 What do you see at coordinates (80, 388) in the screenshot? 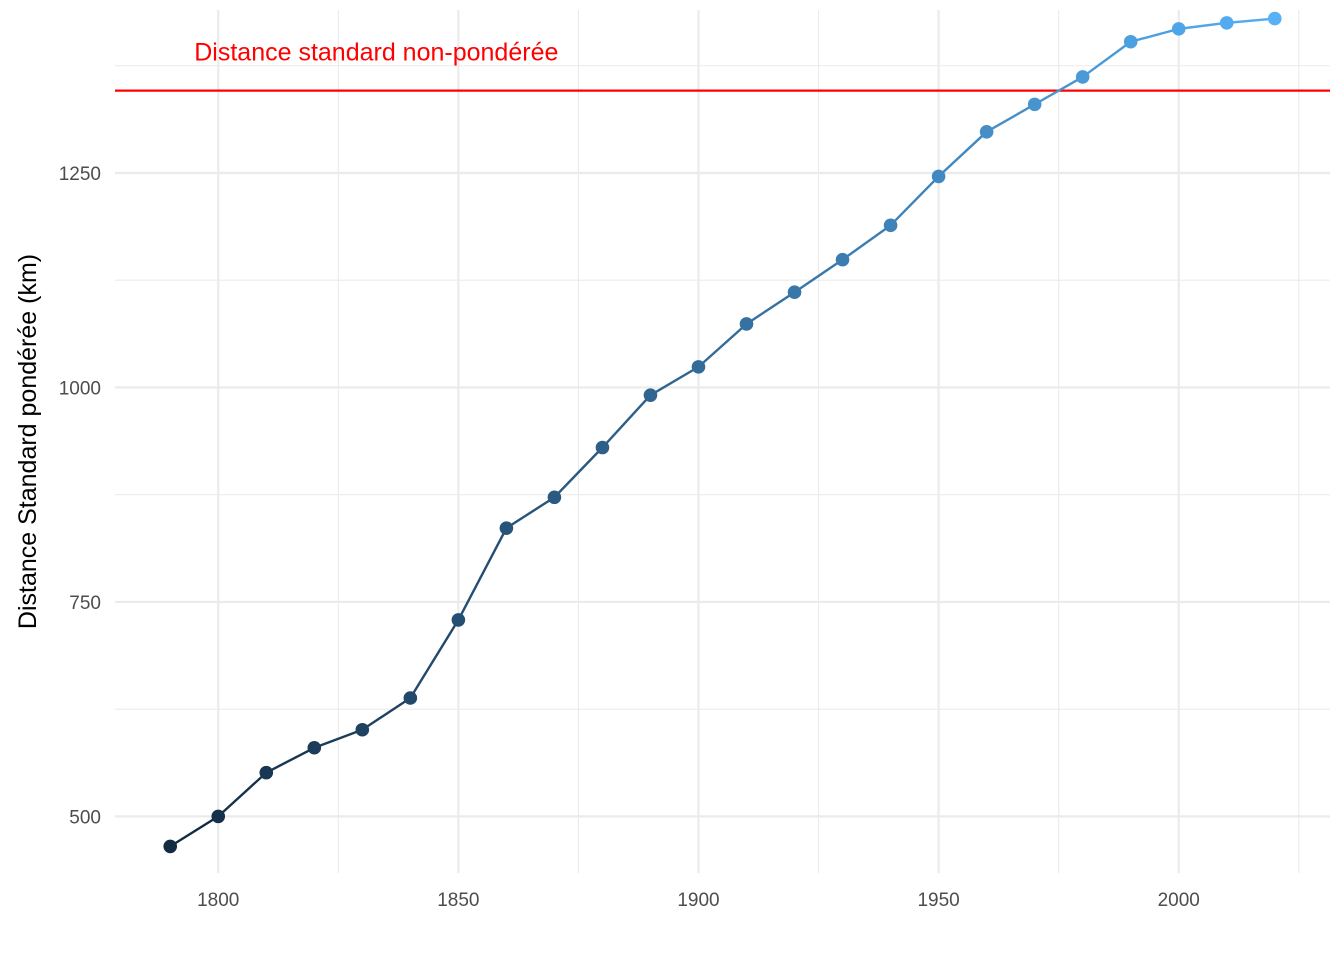
I see `y-tick-label: 1000` at bounding box center [80, 388].